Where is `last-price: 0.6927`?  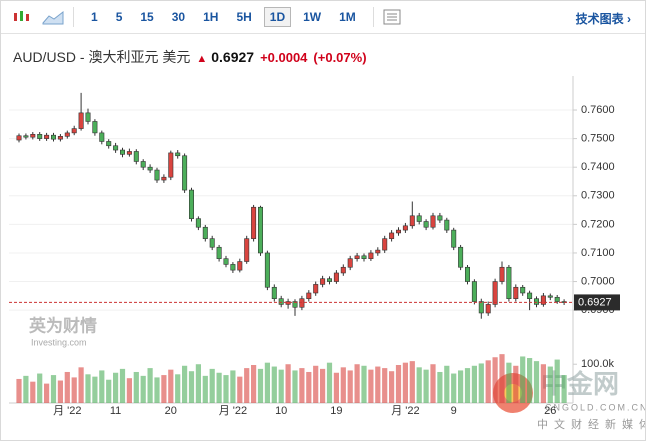 last-price: 0.6927 is located at coordinates (233, 57).